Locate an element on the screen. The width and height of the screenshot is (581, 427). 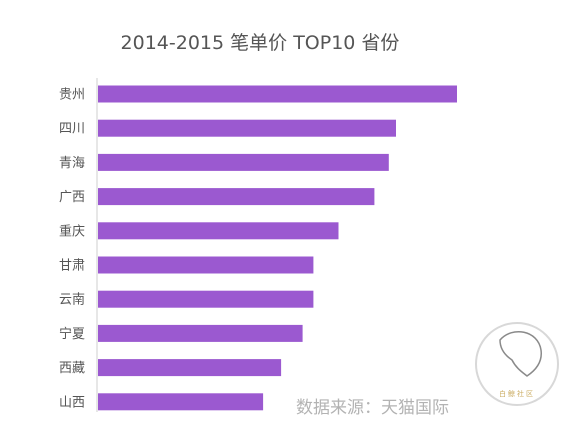
category-label-3: 青海 is located at coordinates (72, 163).